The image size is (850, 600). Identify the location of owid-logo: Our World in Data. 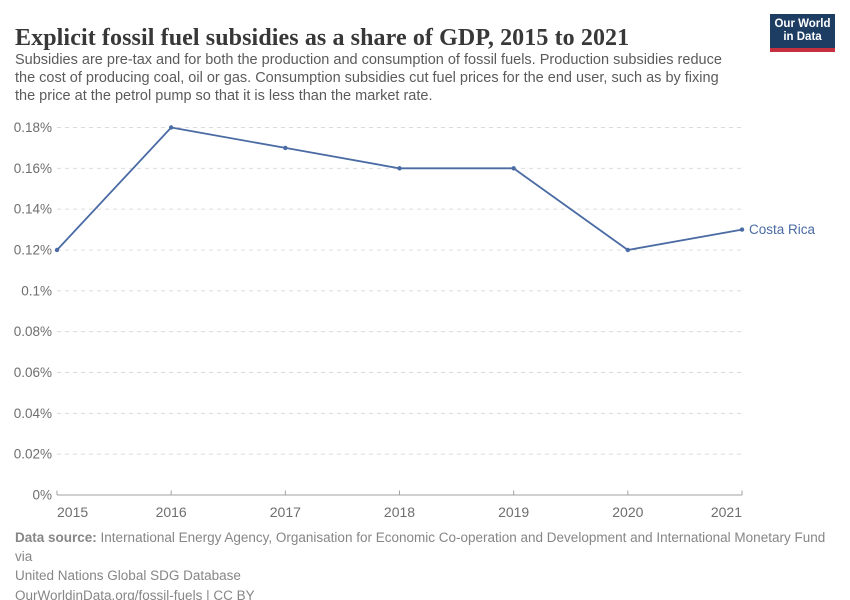
(802, 33).